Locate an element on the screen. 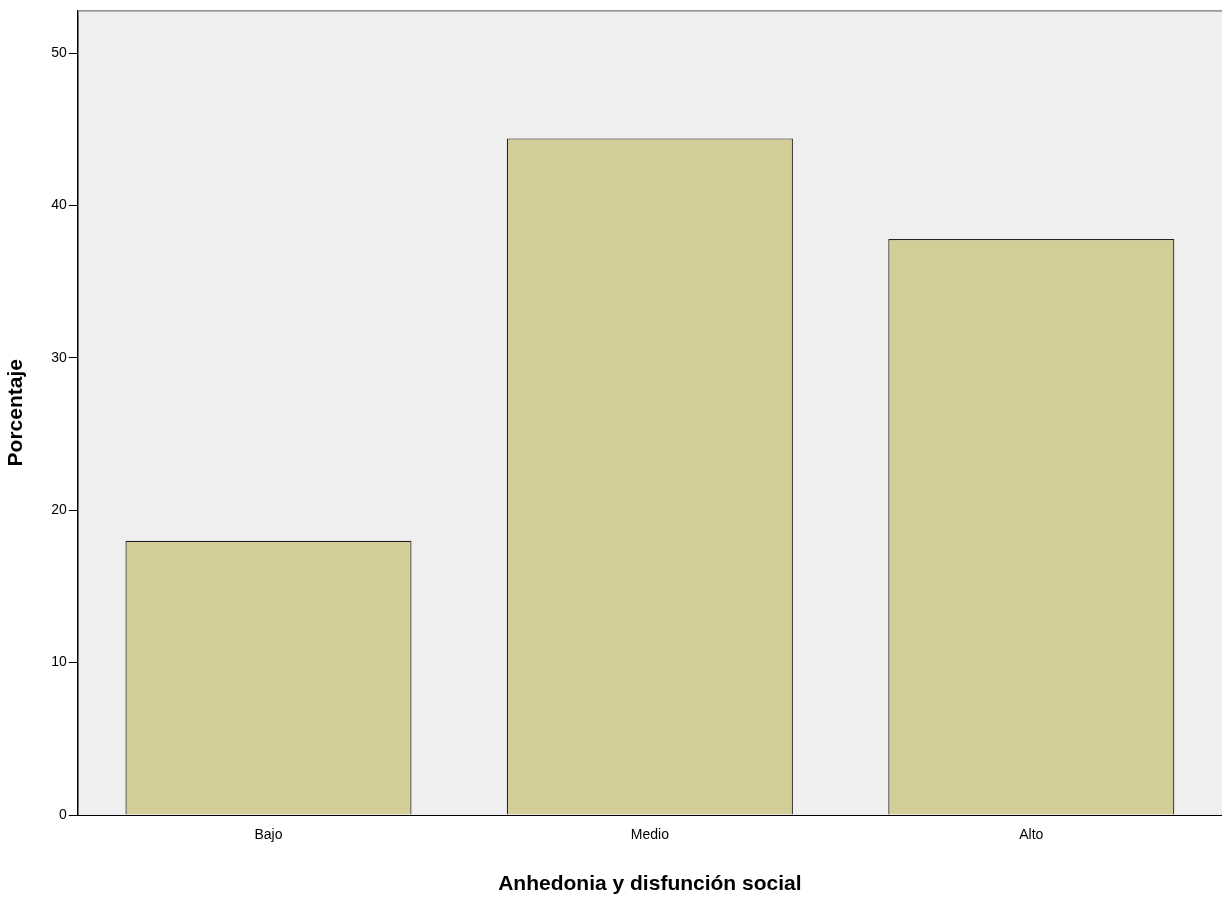  x-tick-label: Bajo is located at coordinates (268, 834).